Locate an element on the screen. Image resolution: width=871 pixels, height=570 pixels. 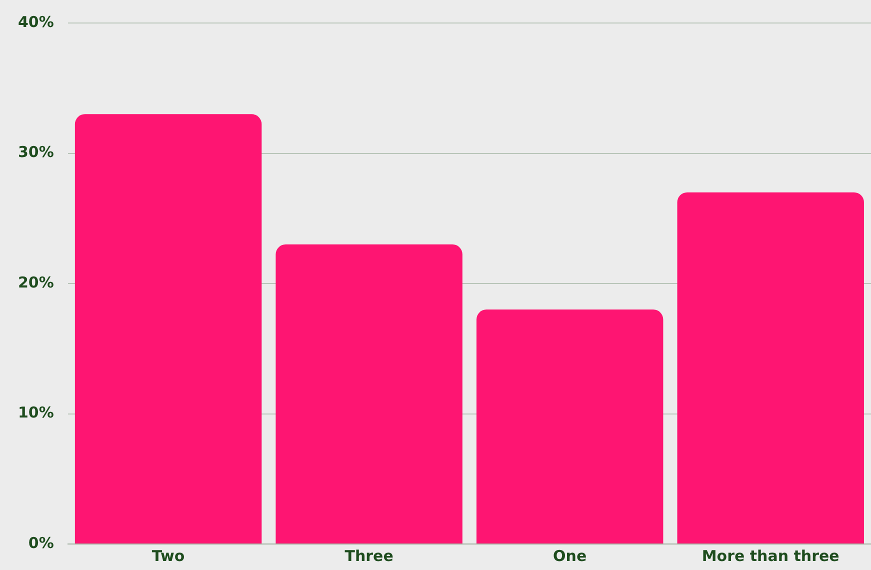
y-tick-label: 10% is located at coordinates (36, 413).